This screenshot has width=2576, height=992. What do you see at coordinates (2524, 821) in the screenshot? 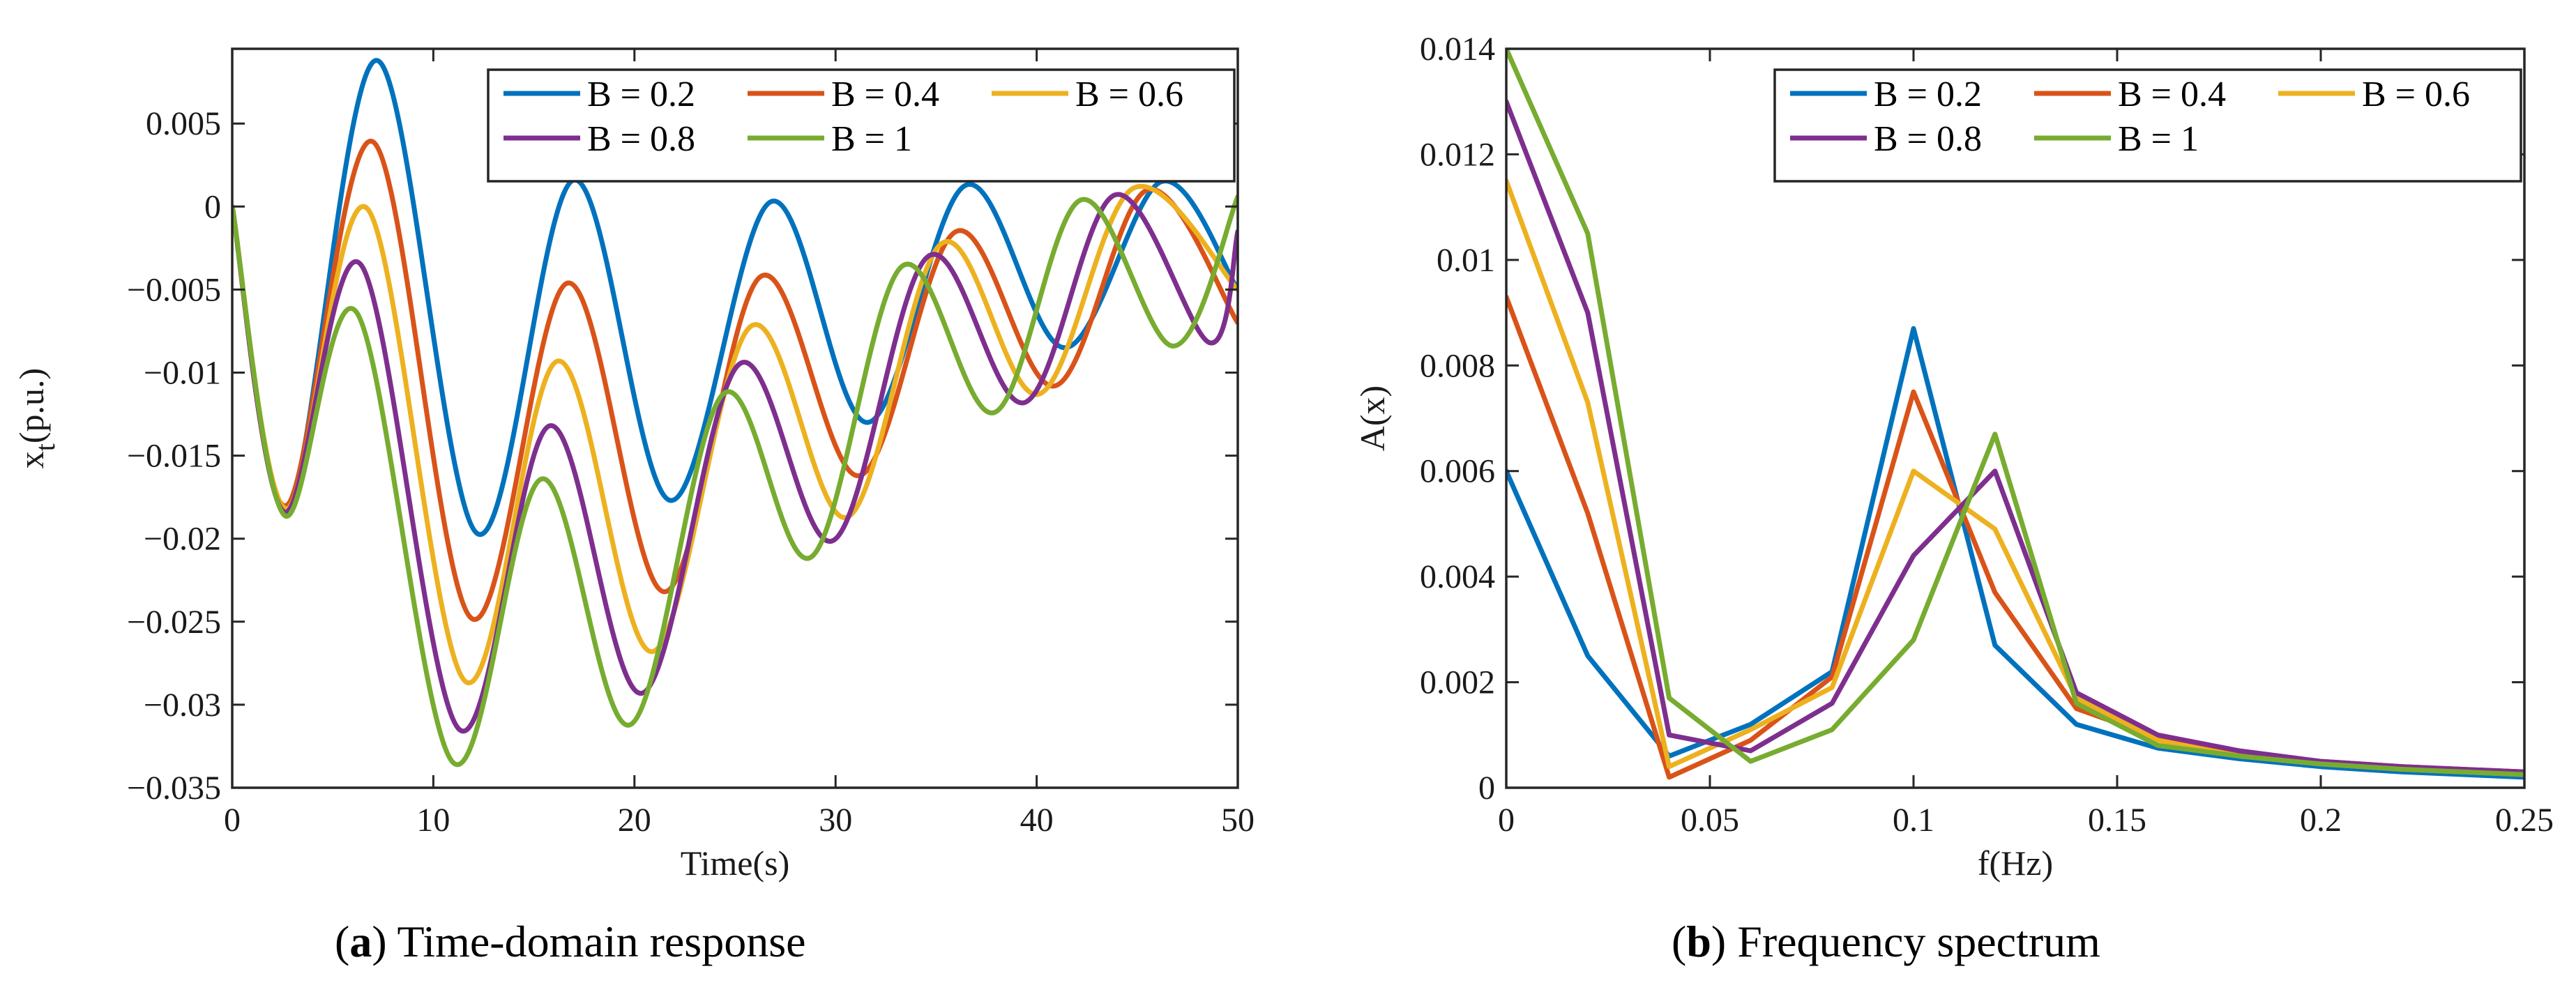
I see `x-tick-label: 0.25` at bounding box center [2524, 821].